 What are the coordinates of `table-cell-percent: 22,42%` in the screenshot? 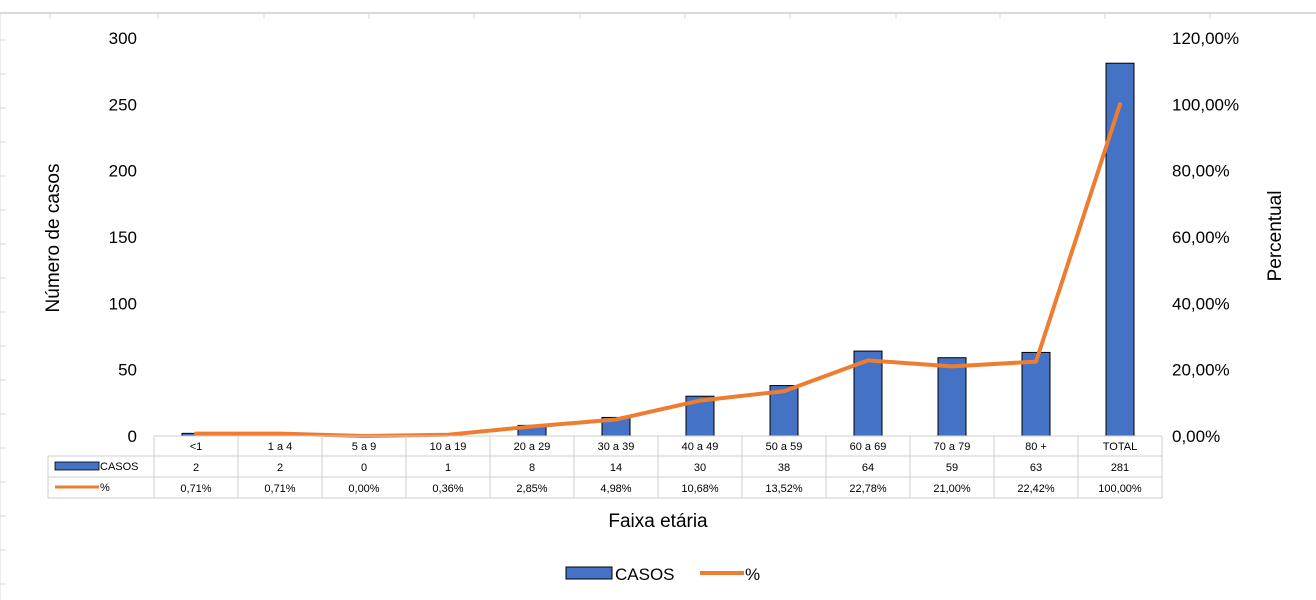 It's located at (1036, 489).